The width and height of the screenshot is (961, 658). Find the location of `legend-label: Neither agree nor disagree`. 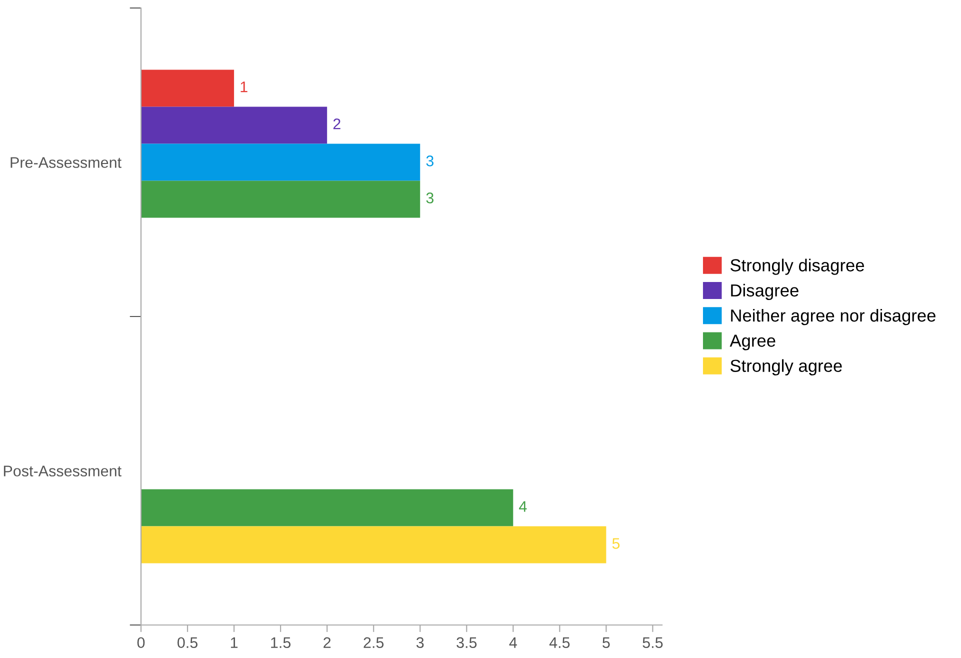

legend-label: Neither agree nor disagree is located at coordinates (833, 317).